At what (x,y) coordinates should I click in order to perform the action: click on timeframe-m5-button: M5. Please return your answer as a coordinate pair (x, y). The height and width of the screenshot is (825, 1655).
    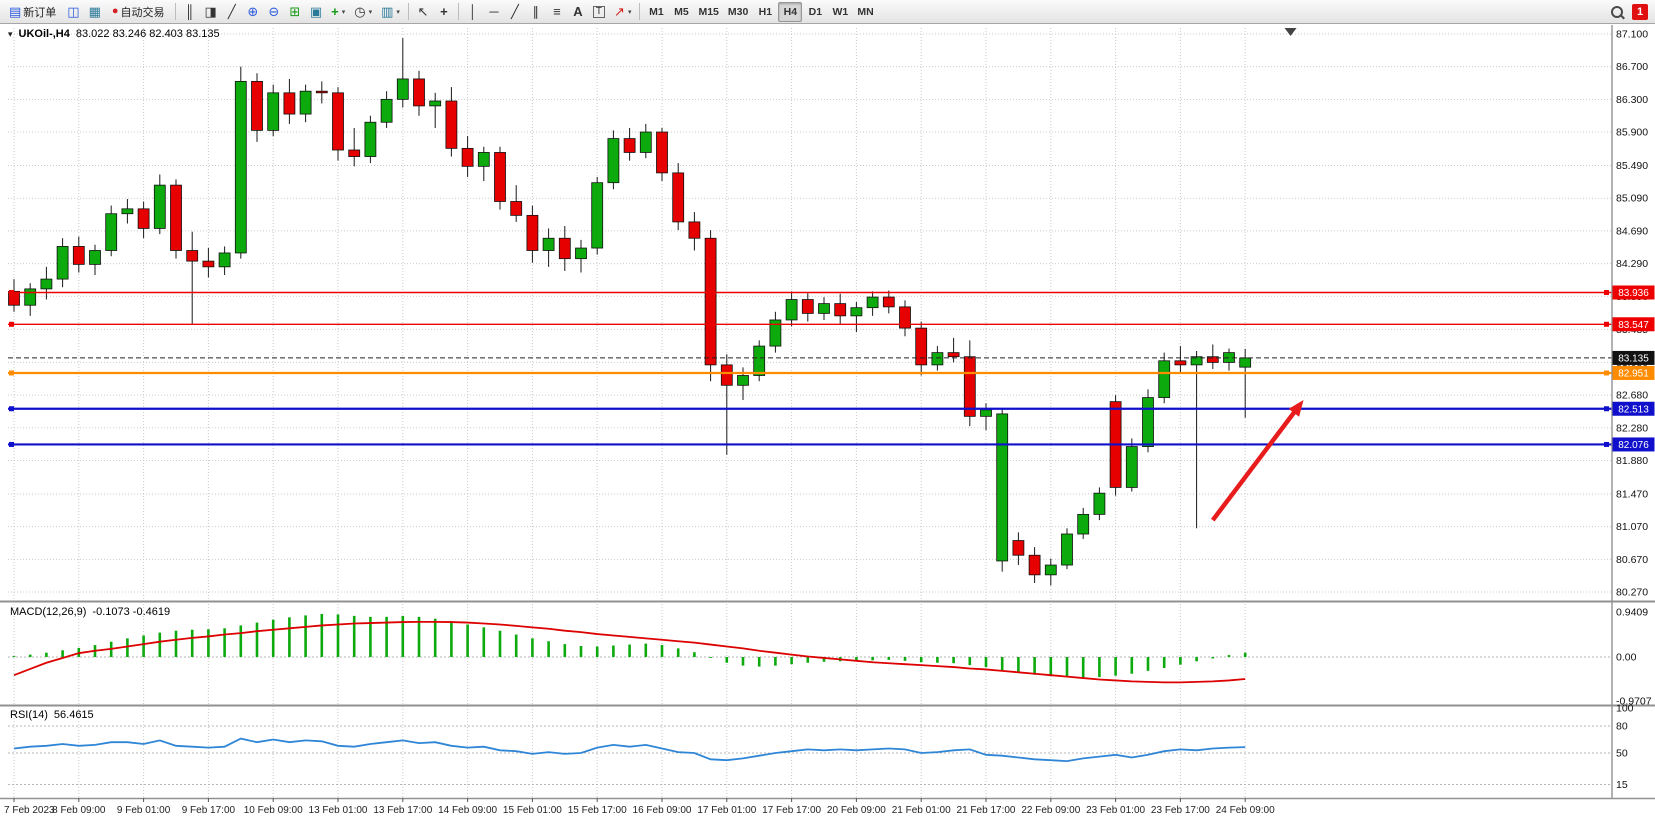
    Looking at the image, I should click on (681, 12).